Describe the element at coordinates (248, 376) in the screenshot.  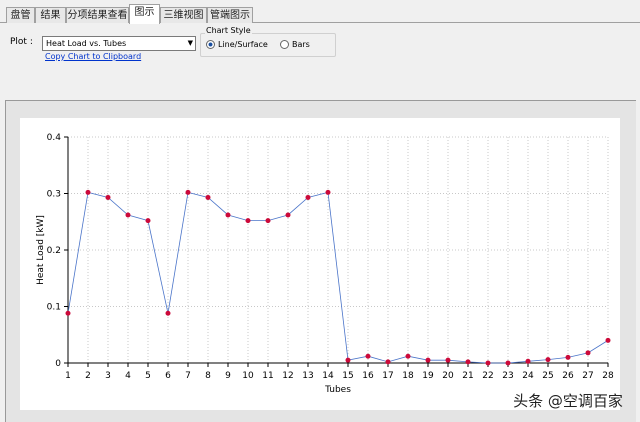
I see `x-tick-label: 10` at that location.